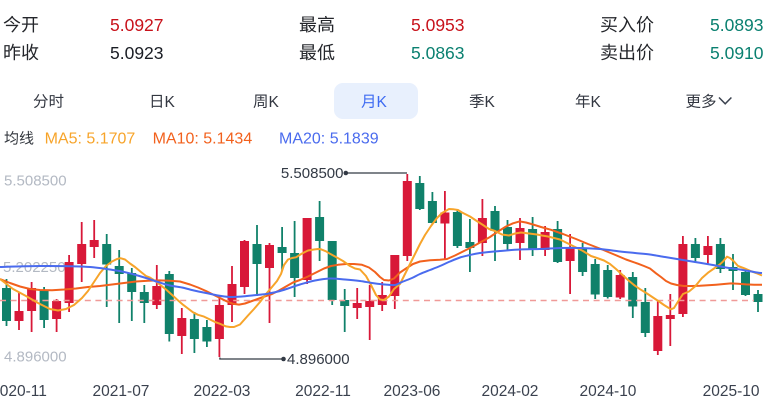 This screenshot has height=415, width=783. Describe the element at coordinates (222, 391) in the screenshot. I see `svg-text: 2022-03` at that location.